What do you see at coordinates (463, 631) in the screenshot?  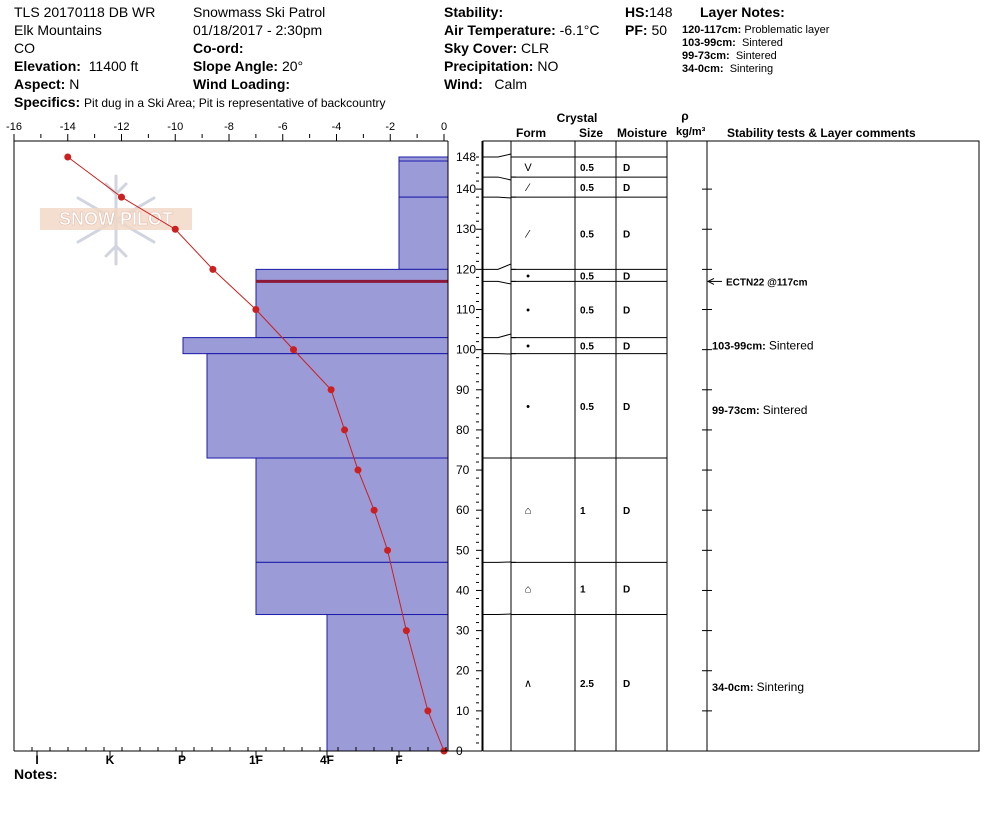 I see `depth-tick-label: 30` at bounding box center [463, 631].